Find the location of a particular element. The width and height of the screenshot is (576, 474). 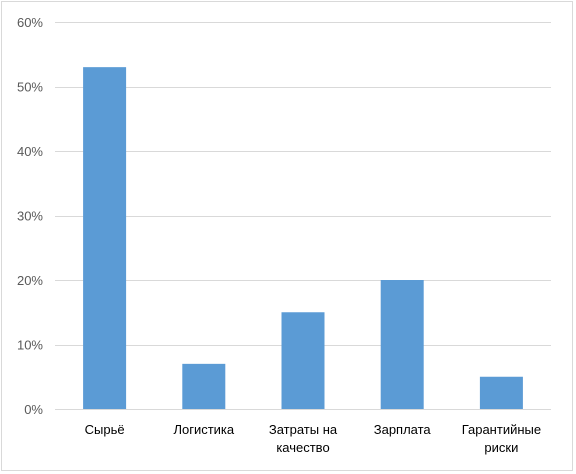

y-tick-label: 20% is located at coordinates (30, 280).